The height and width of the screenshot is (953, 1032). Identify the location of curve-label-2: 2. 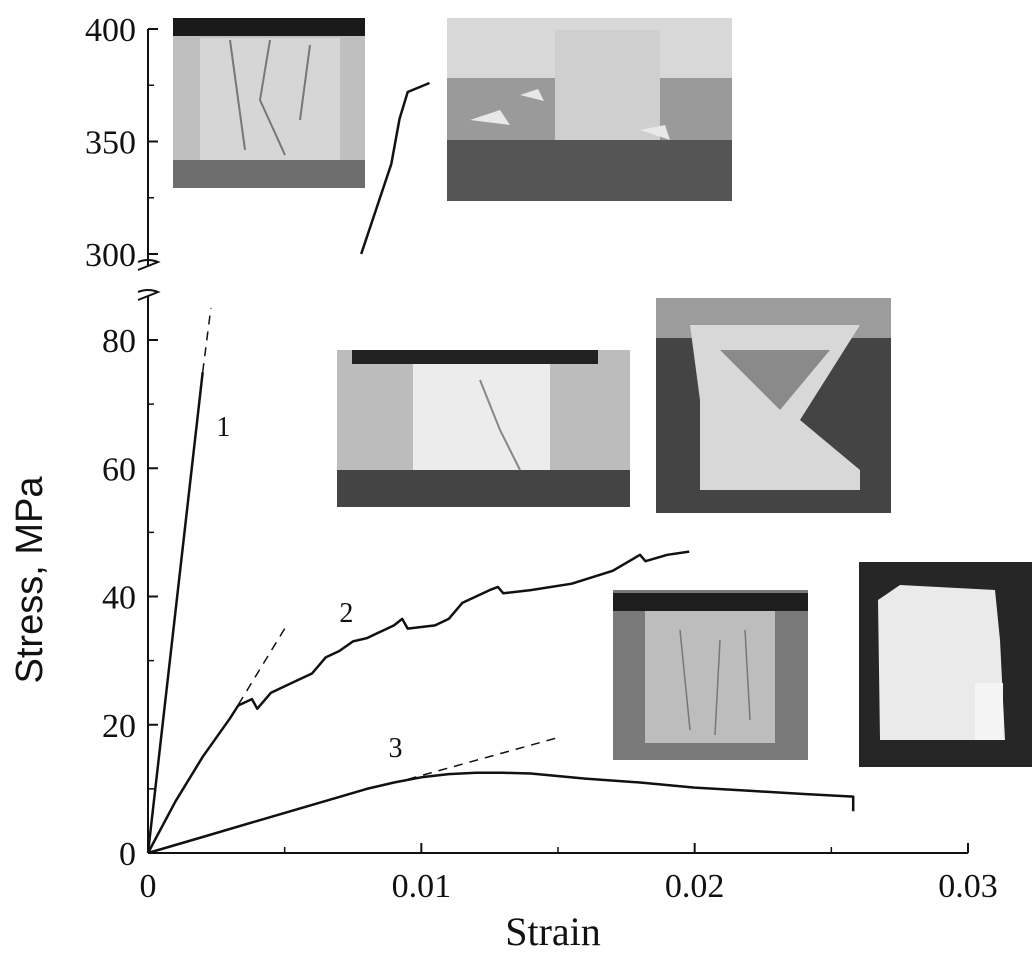
(346, 613).